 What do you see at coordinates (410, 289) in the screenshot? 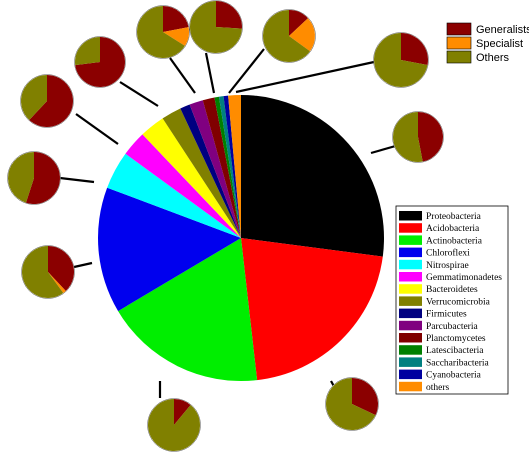
I see `legend-swatch-bacteroidetes` at bounding box center [410, 289].